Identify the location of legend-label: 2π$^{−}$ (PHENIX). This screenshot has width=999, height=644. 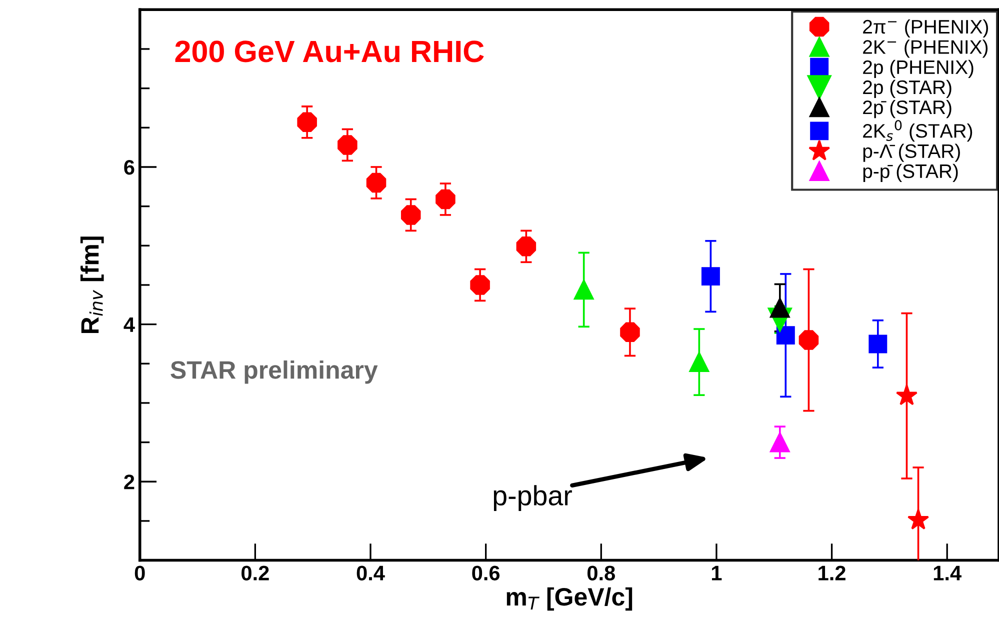
(925, 28).